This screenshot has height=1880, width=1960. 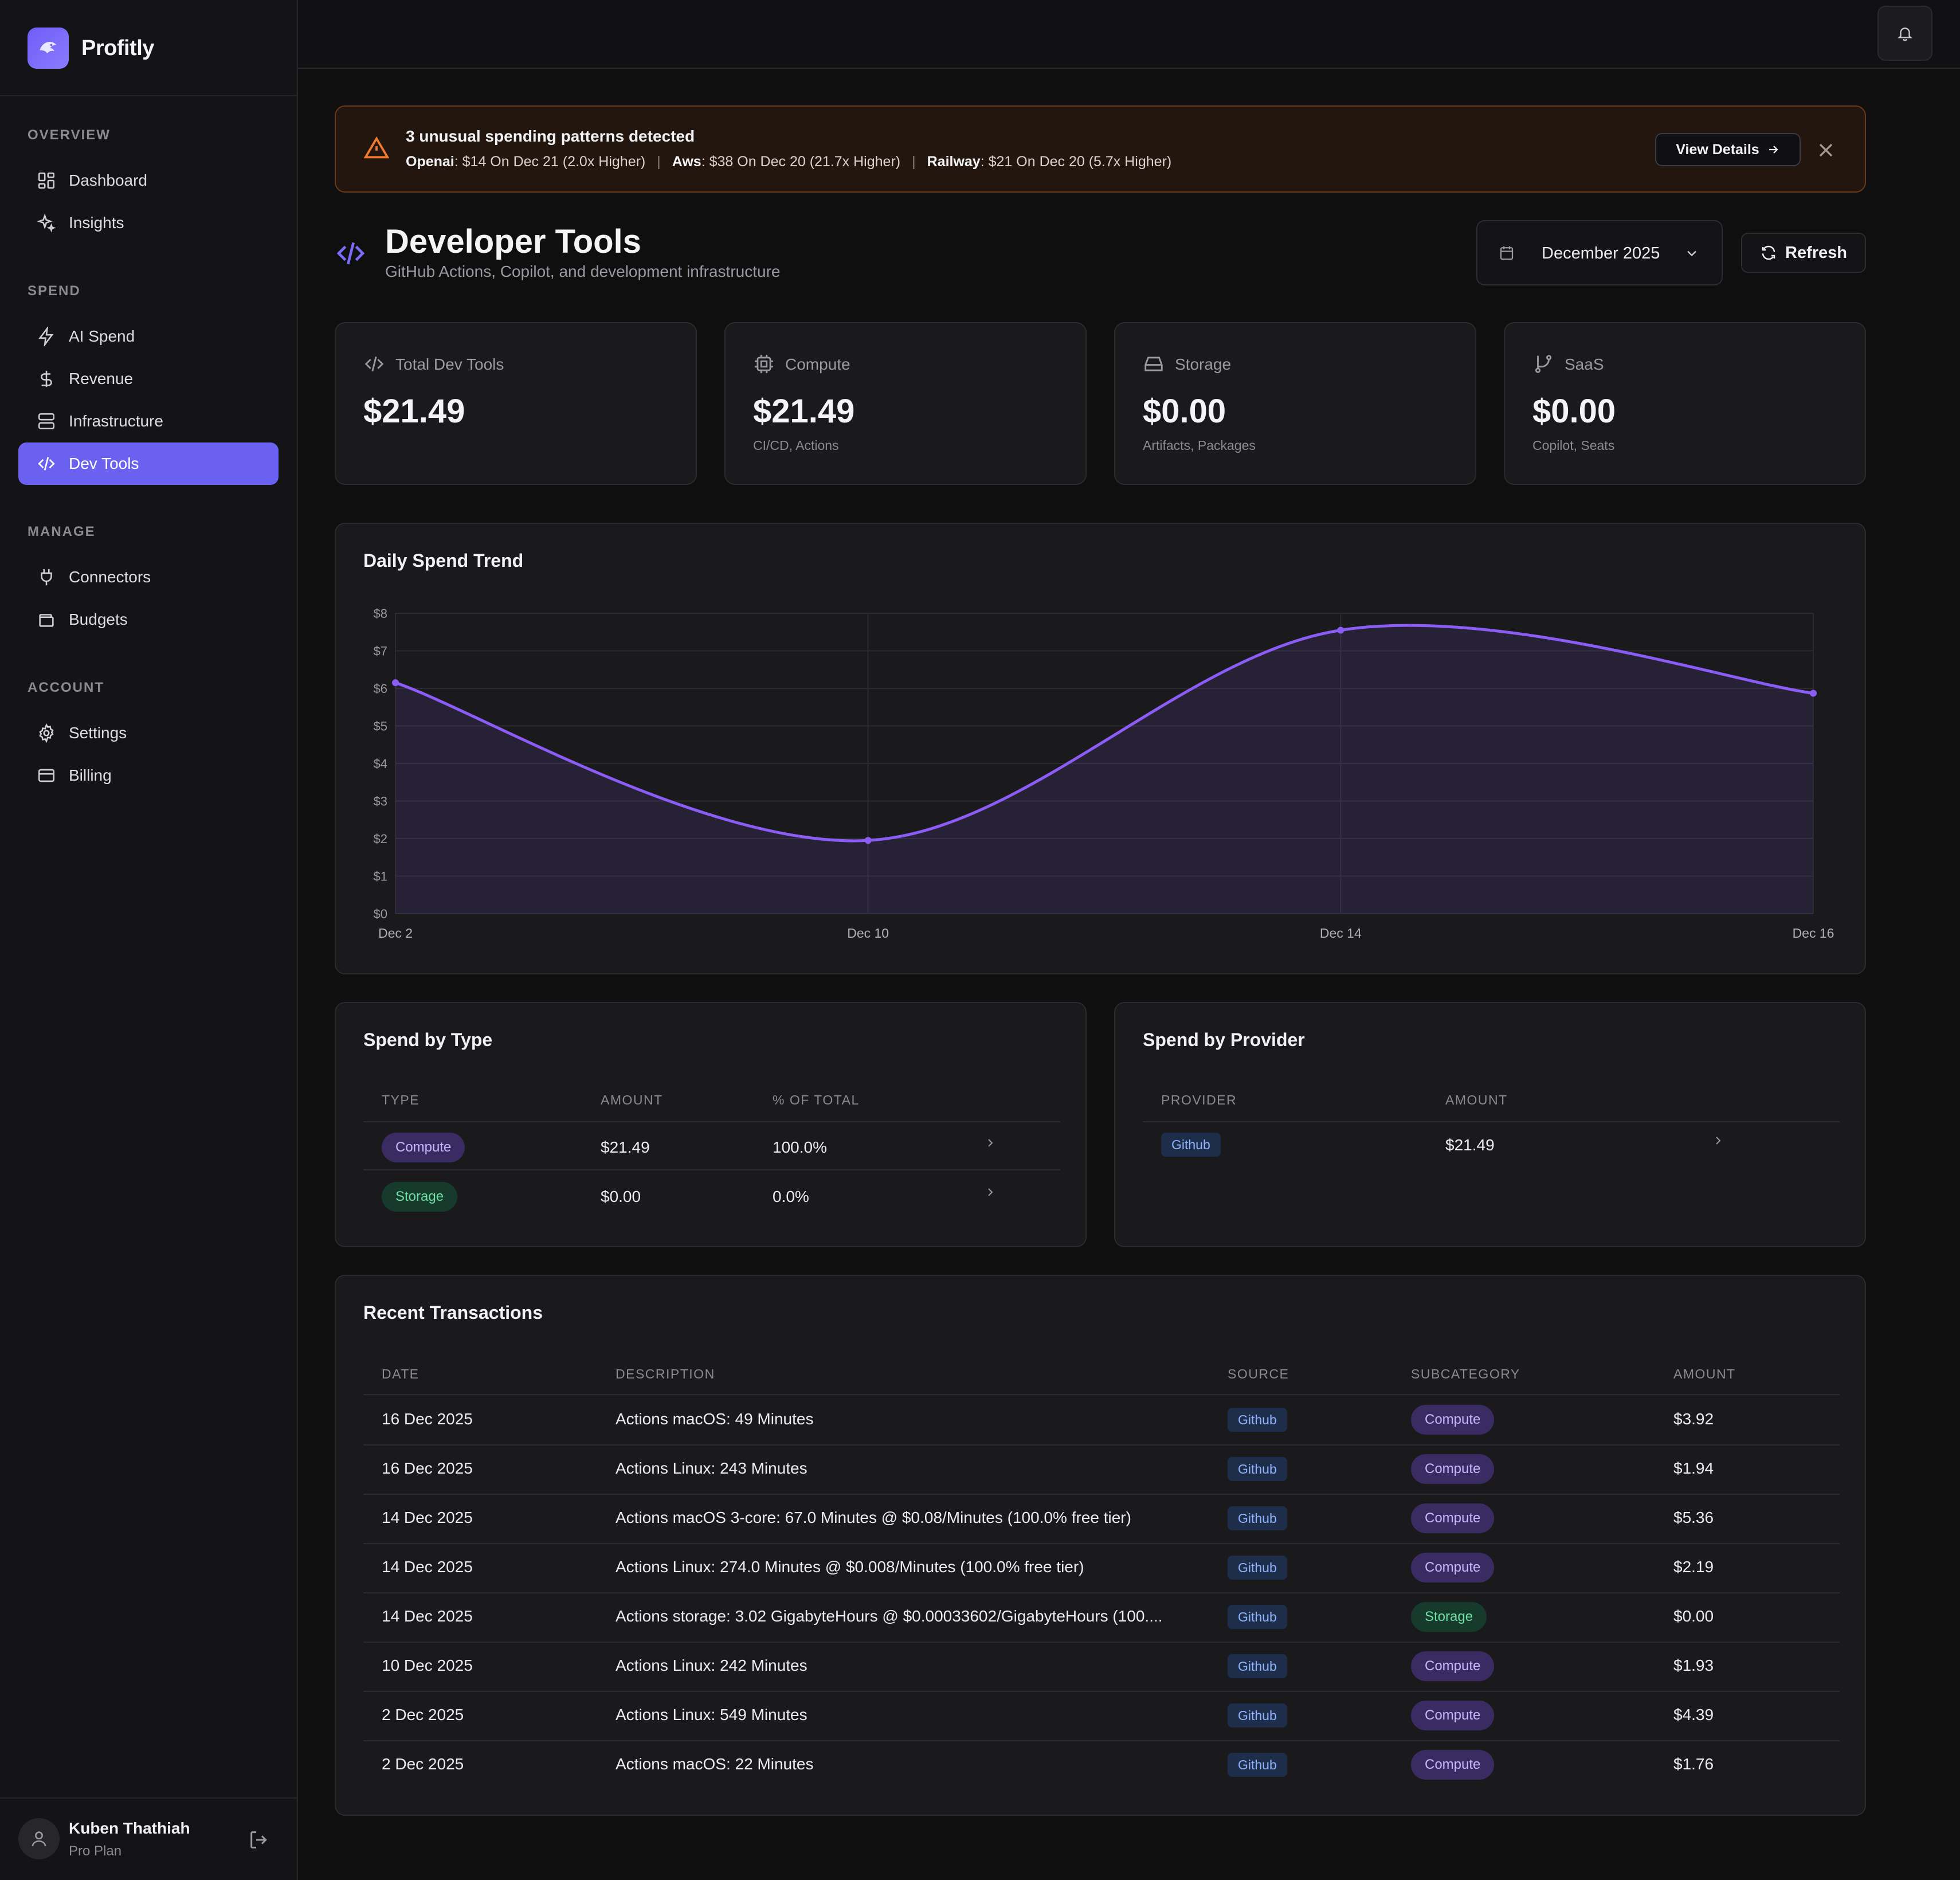 I want to click on y-tick-label: $5, so click(x=380, y=726).